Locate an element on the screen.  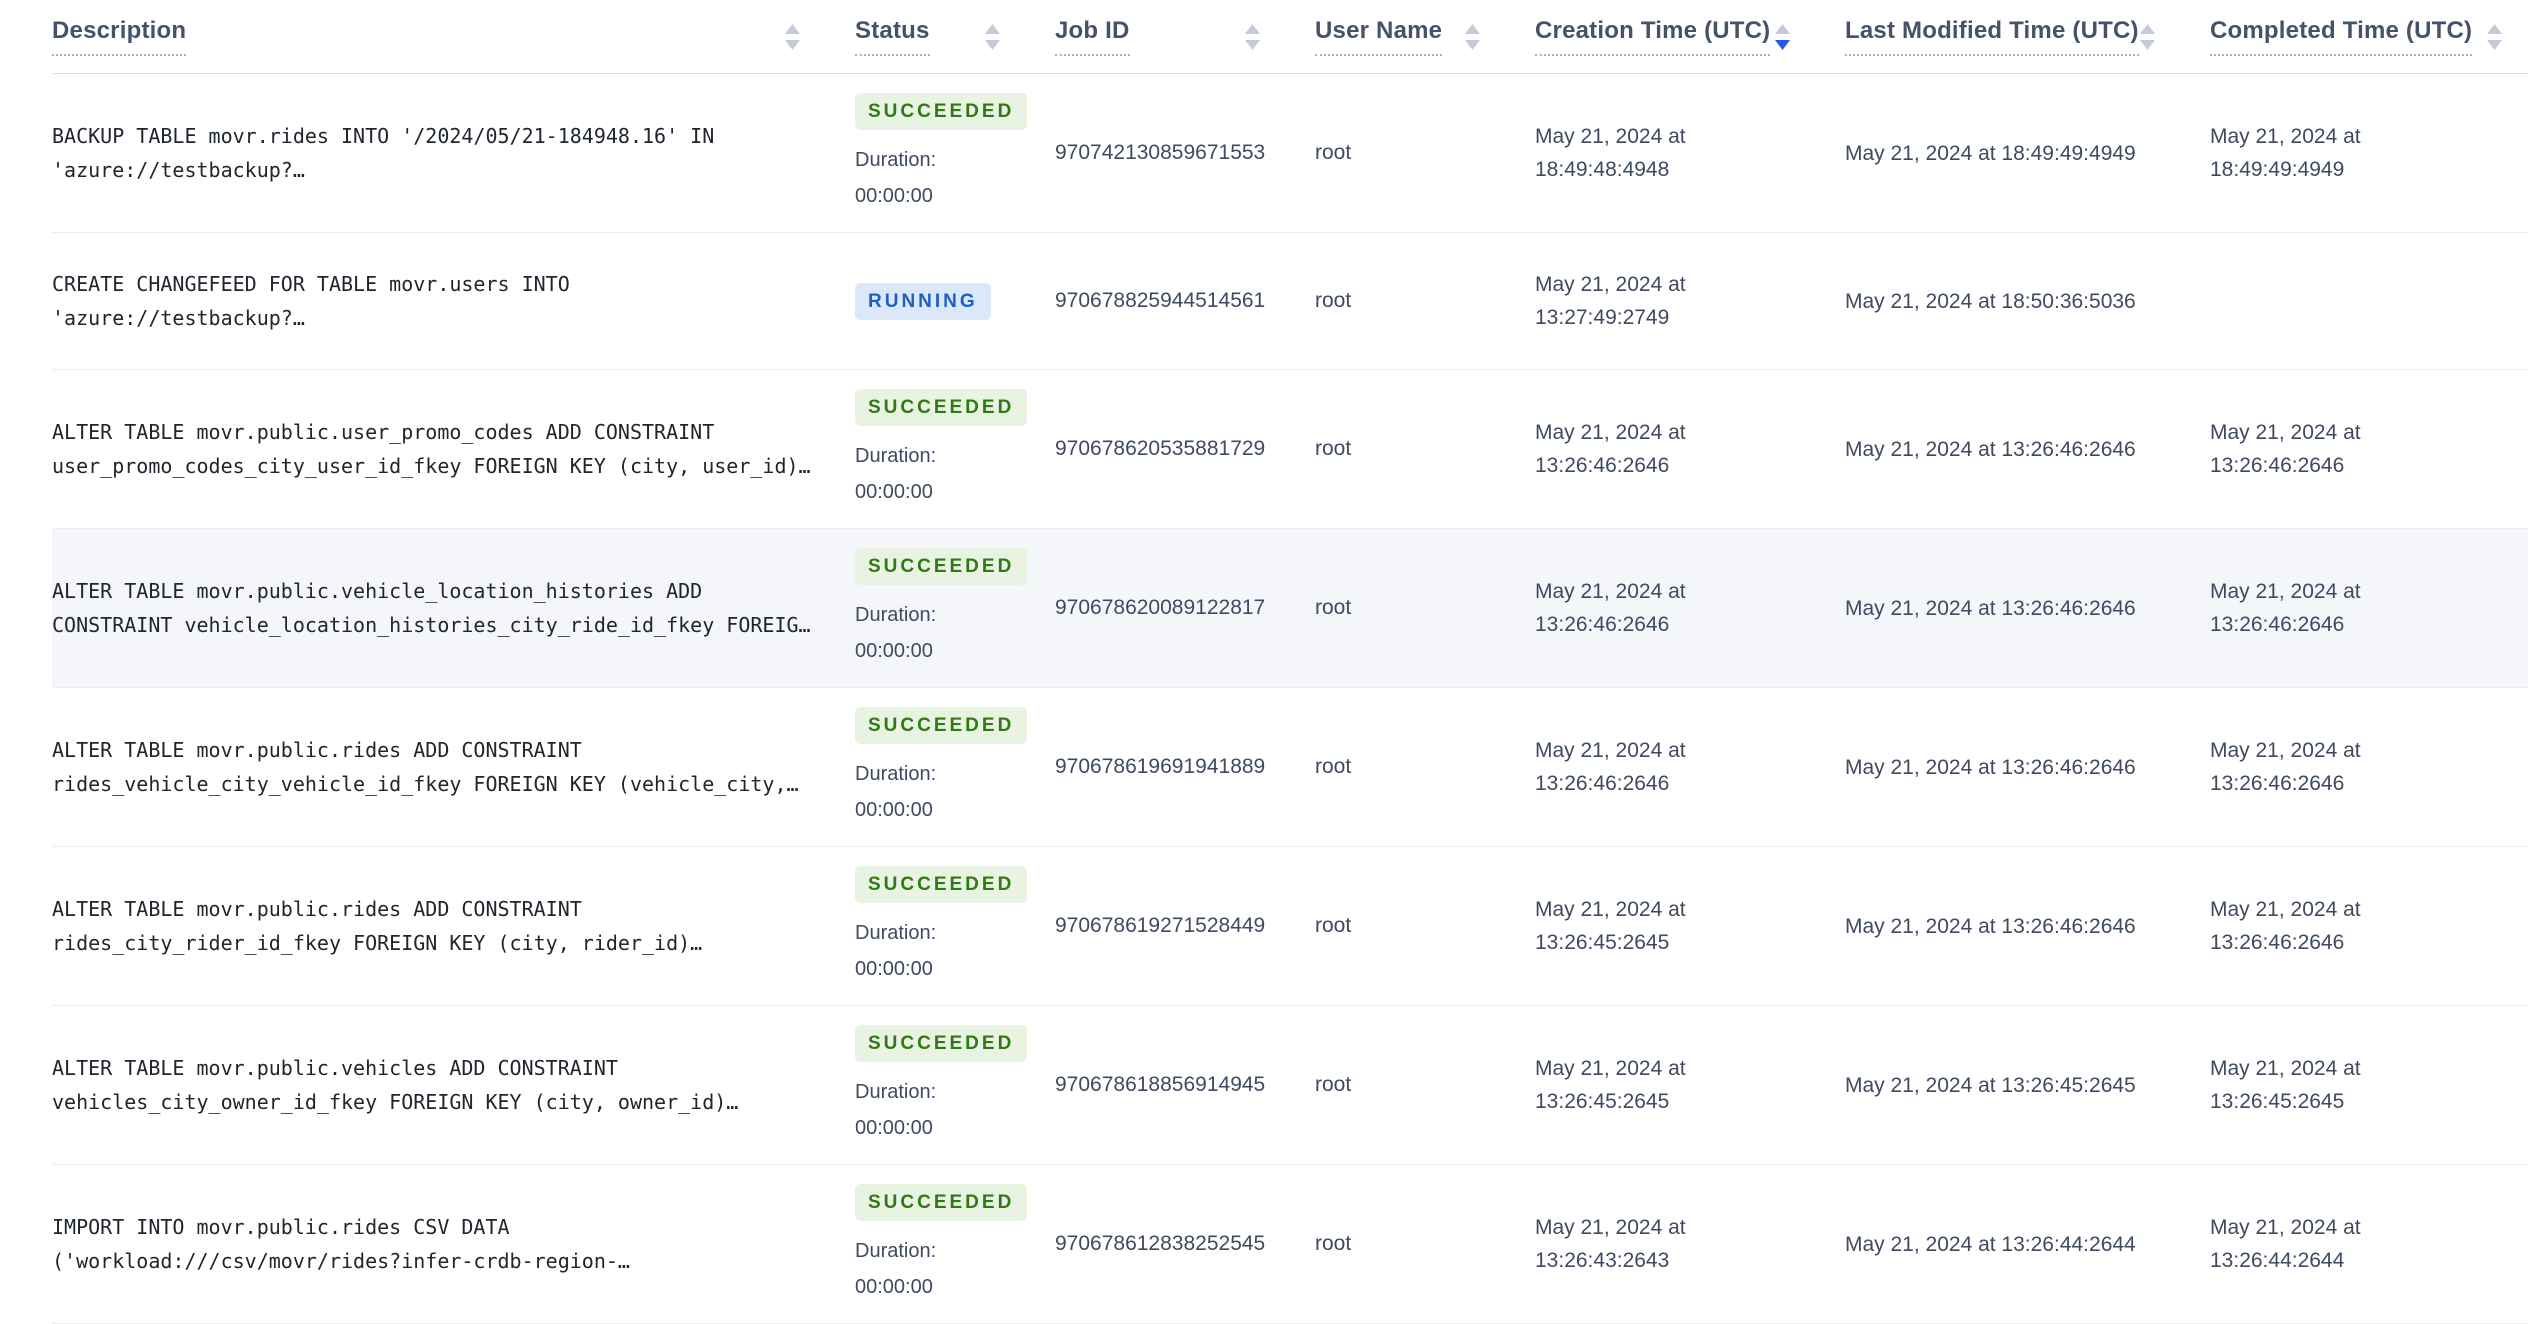
column-header-description: Description is located at coordinates (453, 36).